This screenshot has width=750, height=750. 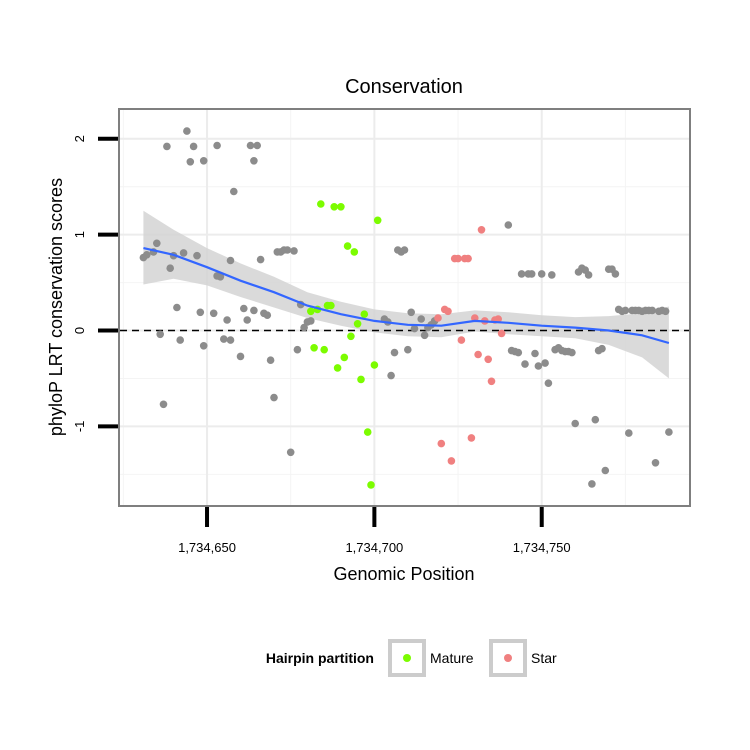 I want to click on legend-title: Hairpin partition, so click(x=320, y=658).